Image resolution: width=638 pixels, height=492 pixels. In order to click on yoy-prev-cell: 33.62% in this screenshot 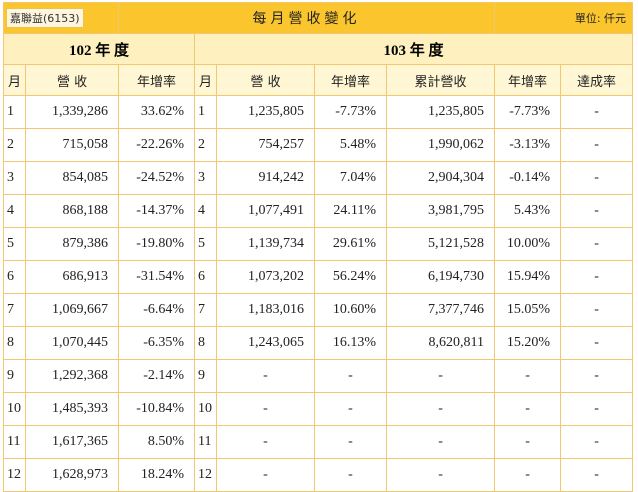, I will do `click(157, 112)`.